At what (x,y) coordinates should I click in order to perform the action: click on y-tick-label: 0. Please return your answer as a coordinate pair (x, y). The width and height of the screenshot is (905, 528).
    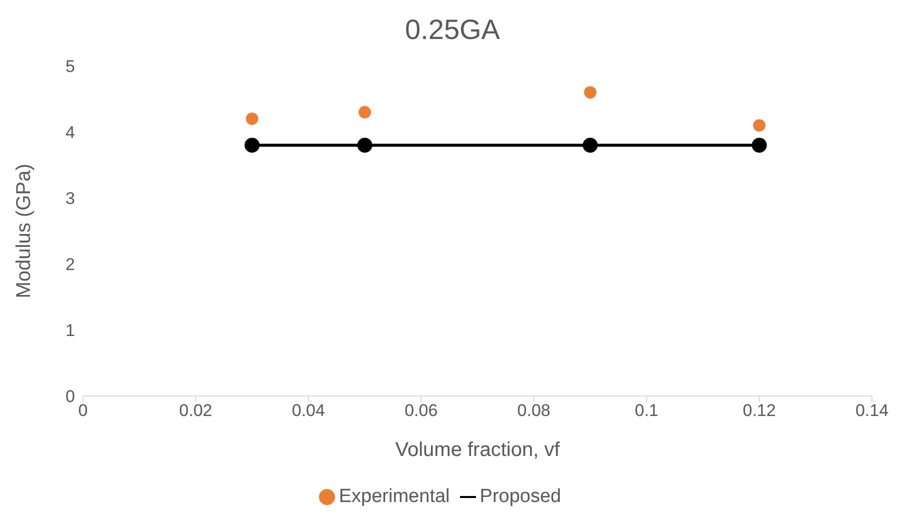
    Looking at the image, I should click on (70, 396).